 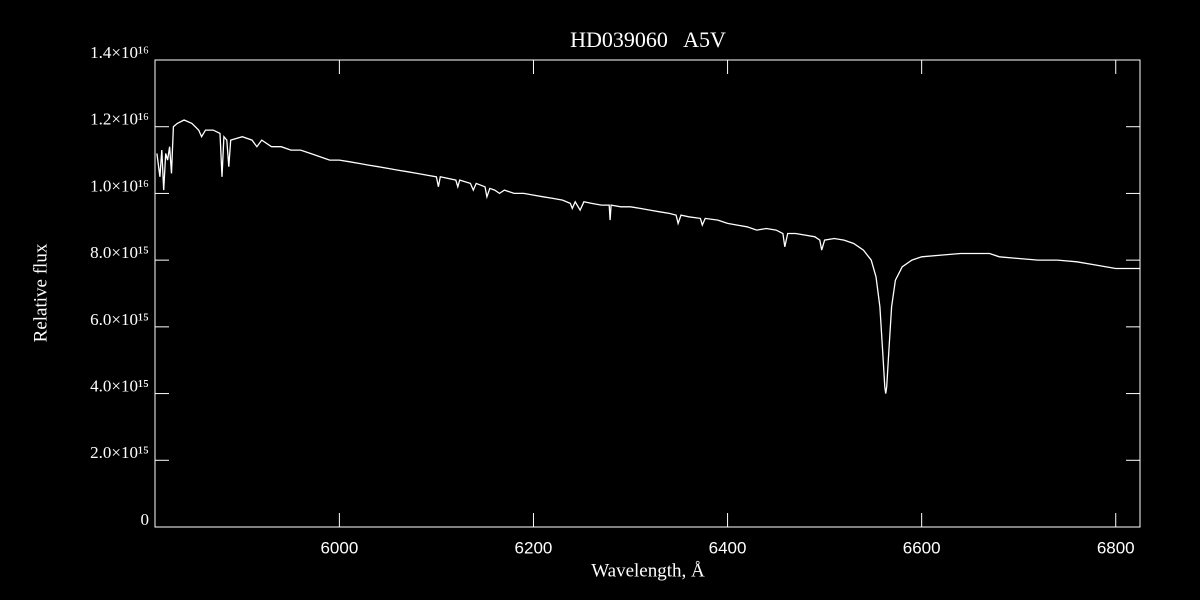 I want to click on x-tick-label: 6200, so click(x=534, y=547).